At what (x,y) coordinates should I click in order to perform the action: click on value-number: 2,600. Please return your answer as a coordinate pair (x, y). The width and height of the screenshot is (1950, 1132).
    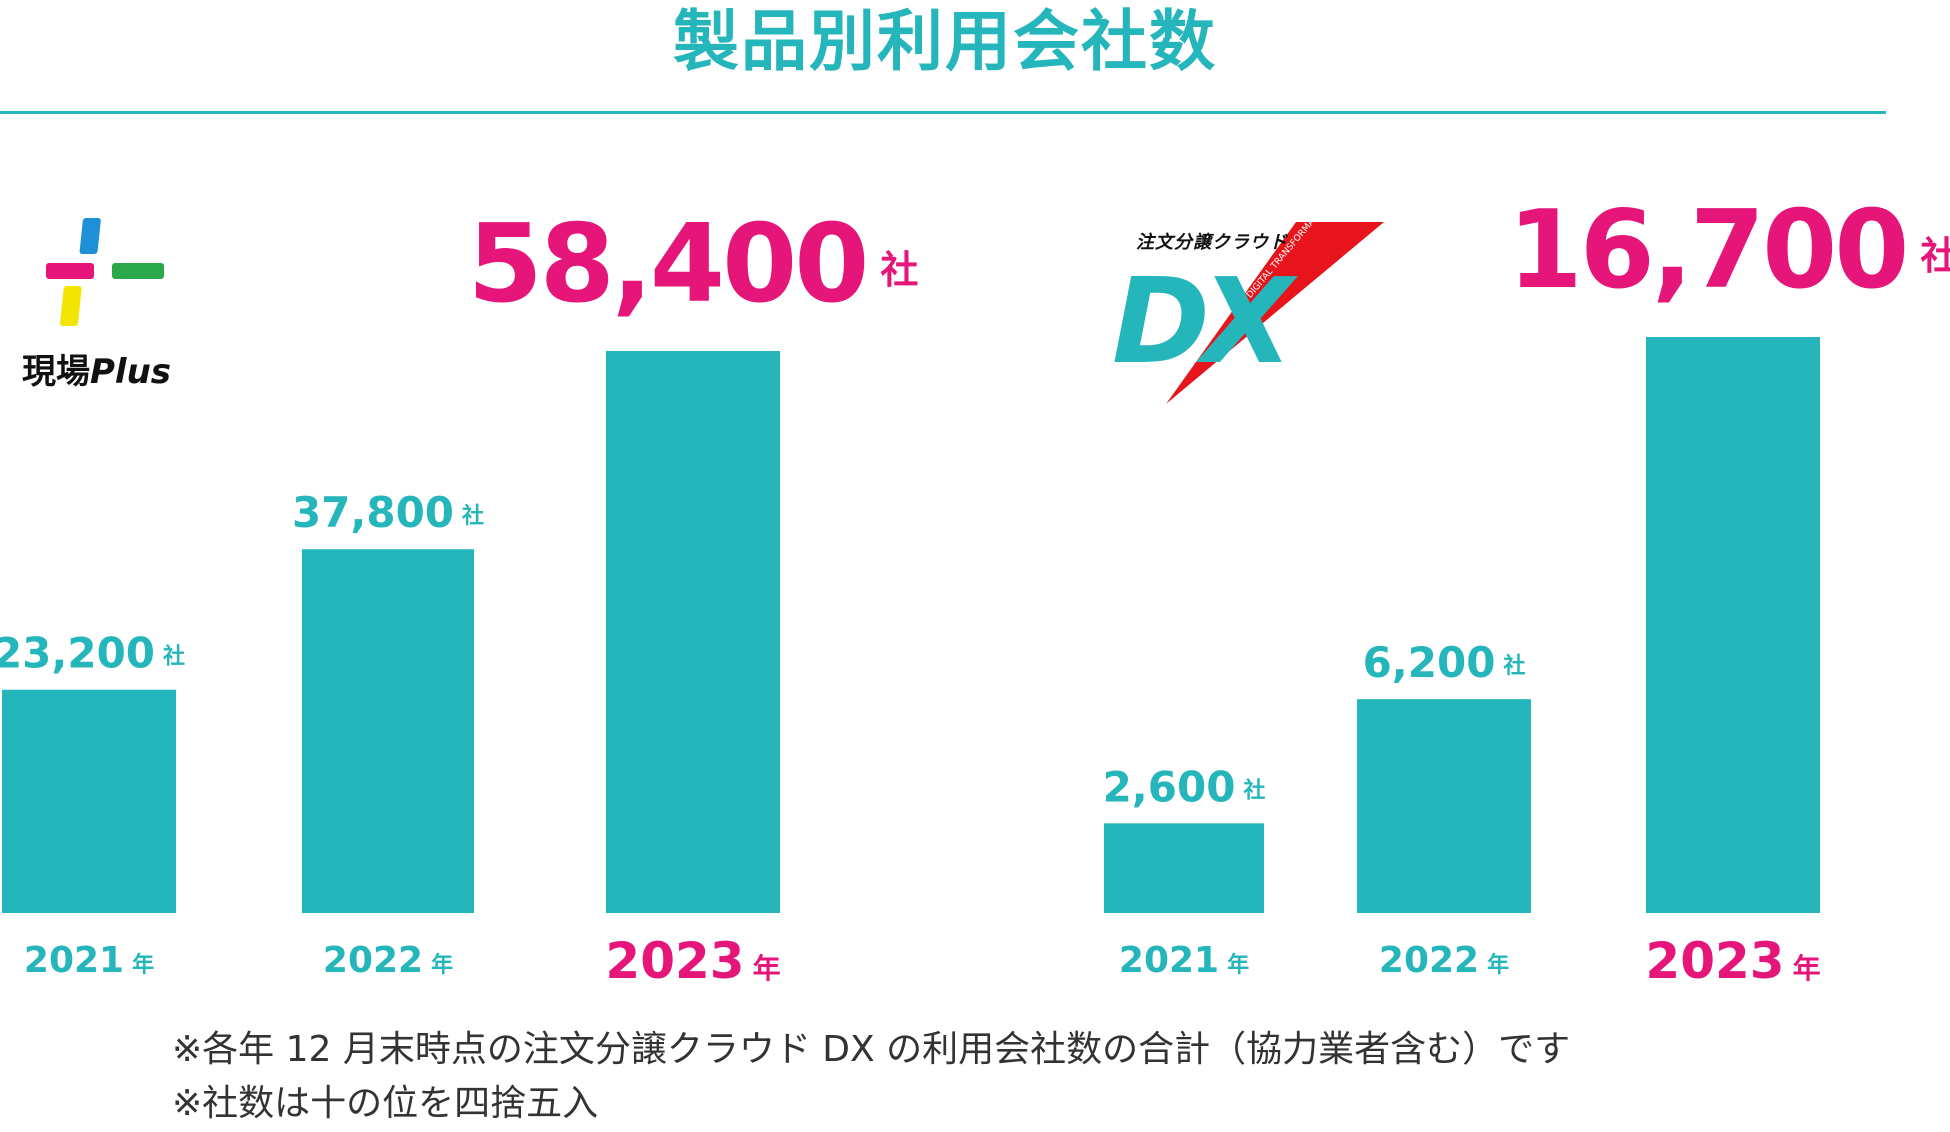
    Looking at the image, I should click on (1169, 786).